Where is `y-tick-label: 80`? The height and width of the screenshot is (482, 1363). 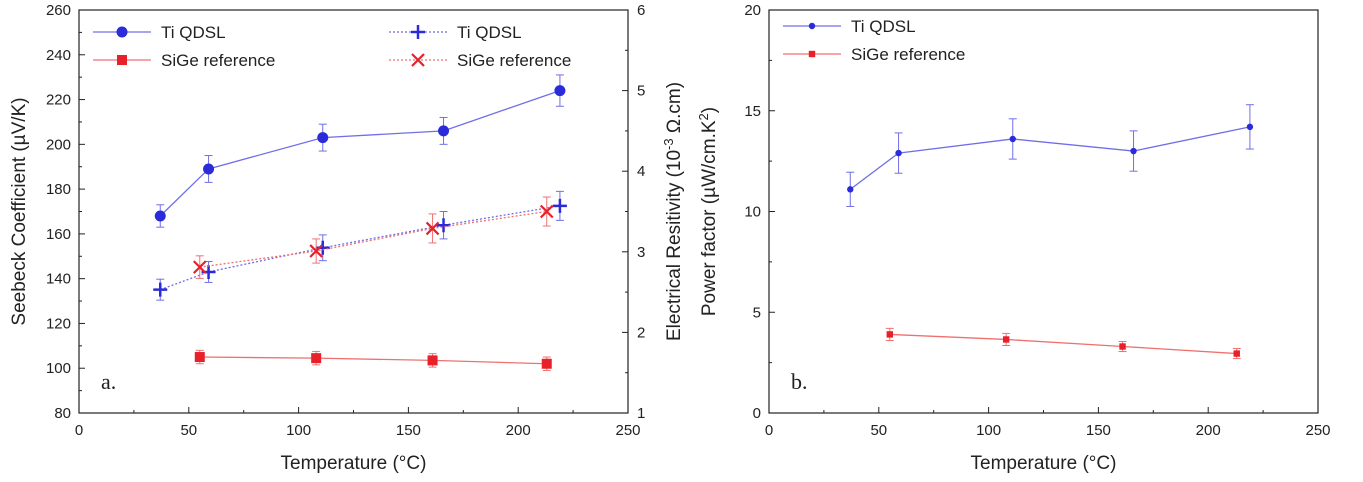 y-tick-label: 80 is located at coordinates (62, 413).